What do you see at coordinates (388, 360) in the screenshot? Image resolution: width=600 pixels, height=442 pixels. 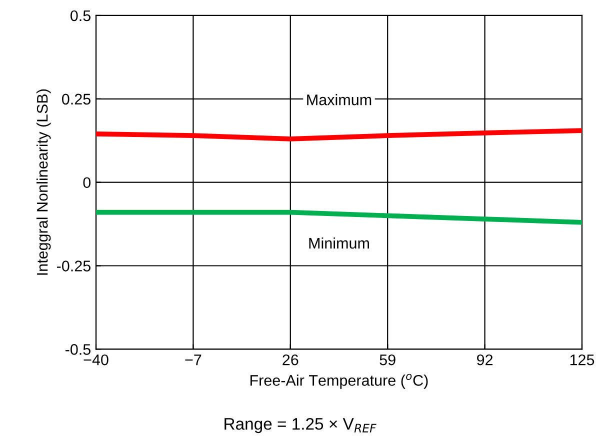 I see `x-tick-label: 59` at bounding box center [388, 360].